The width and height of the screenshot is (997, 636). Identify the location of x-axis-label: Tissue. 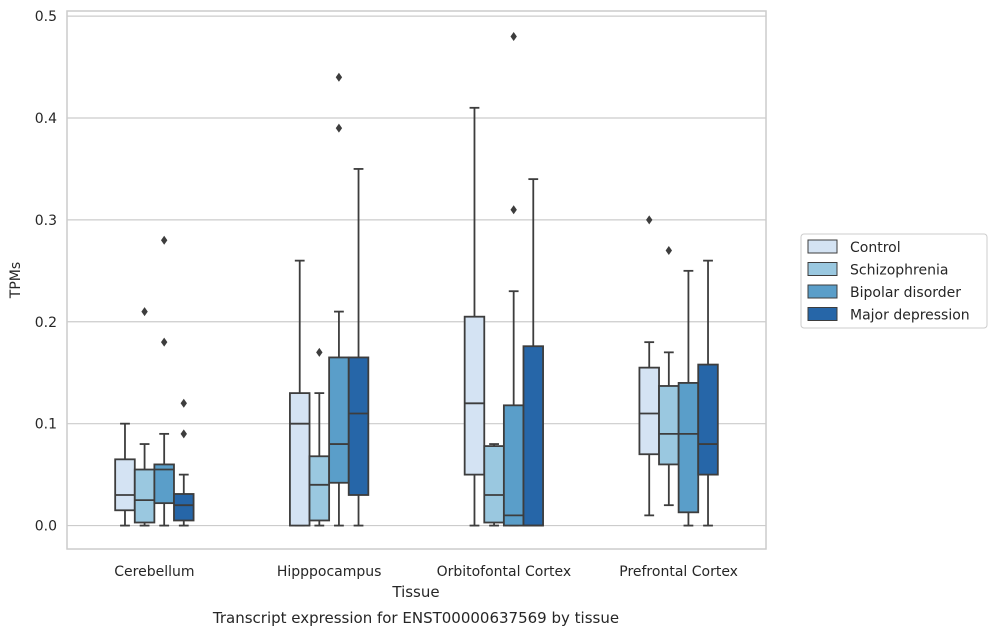
(415, 592).